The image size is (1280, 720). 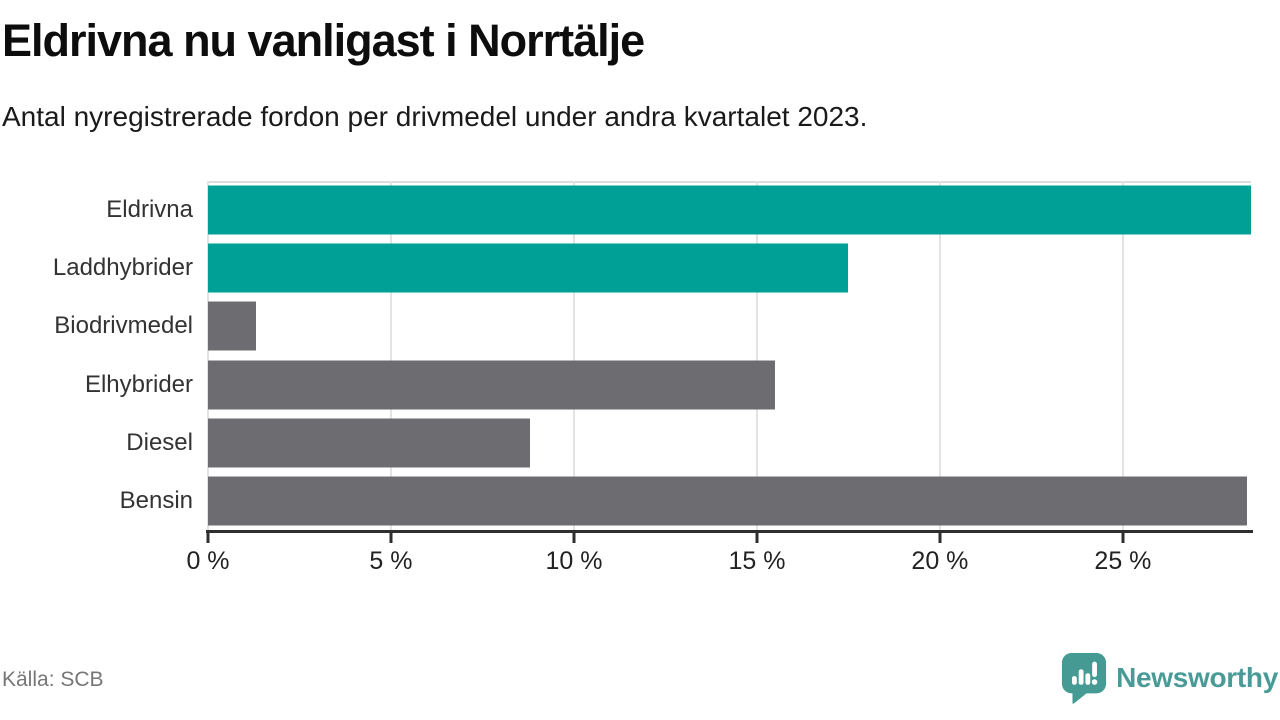 What do you see at coordinates (492, 385) in the screenshot?
I see `bar-elhybrider` at bounding box center [492, 385].